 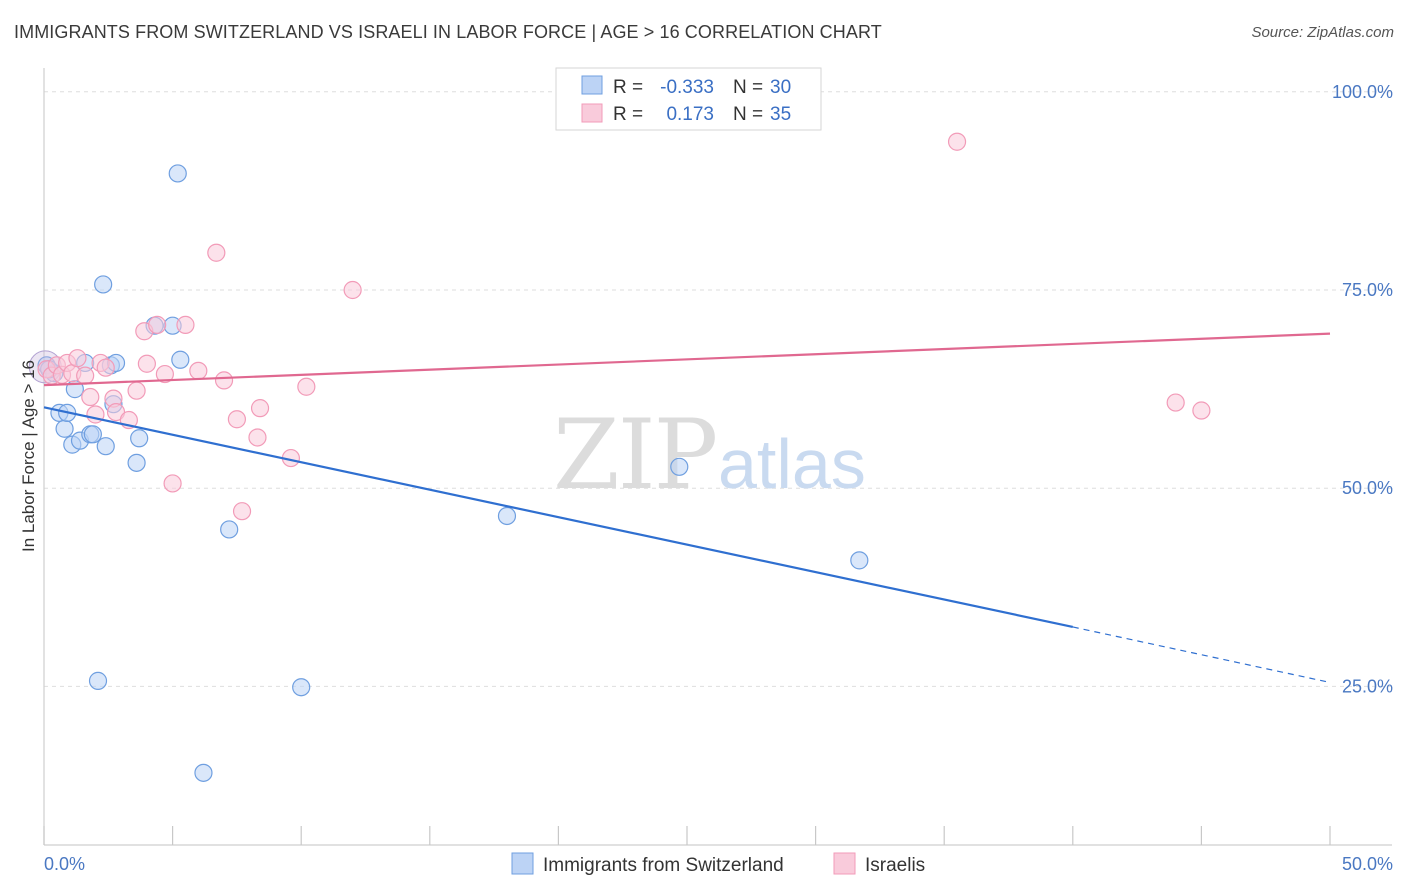 I want to click on legend-swatch-israelis, so click(x=592, y=113).